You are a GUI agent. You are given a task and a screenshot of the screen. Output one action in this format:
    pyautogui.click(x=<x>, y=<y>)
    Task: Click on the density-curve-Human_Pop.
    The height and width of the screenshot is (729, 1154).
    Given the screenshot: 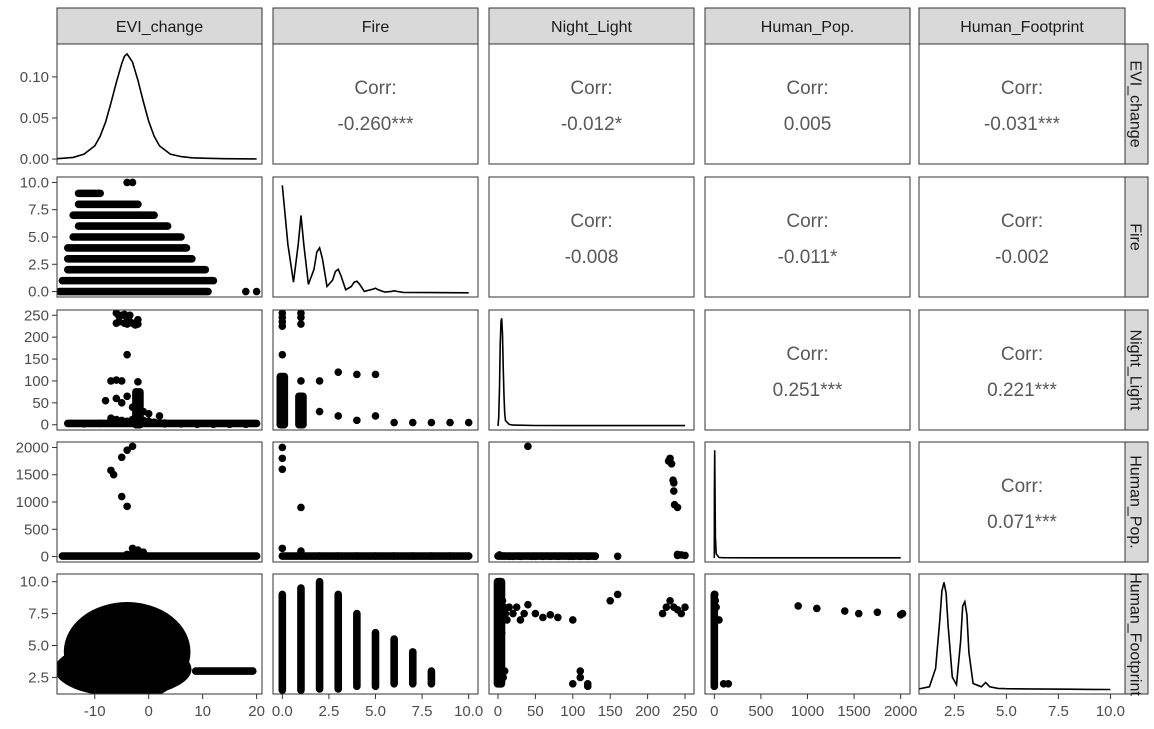 What is the action you would take?
    pyautogui.click(x=807, y=504)
    